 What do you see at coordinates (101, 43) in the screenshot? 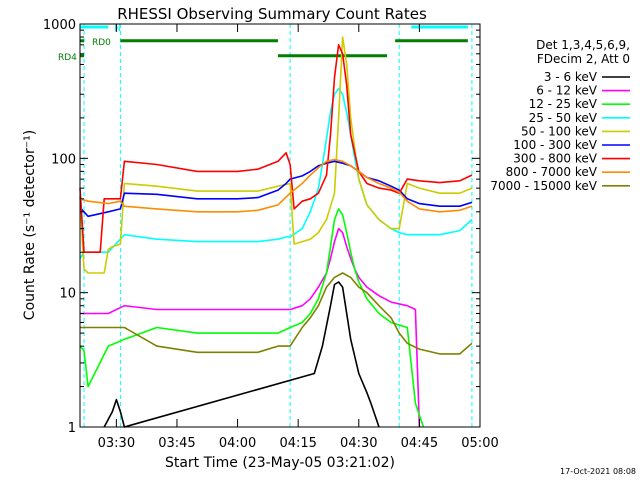
I see `flag-label-rd0: RD0` at bounding box center [101, 43].